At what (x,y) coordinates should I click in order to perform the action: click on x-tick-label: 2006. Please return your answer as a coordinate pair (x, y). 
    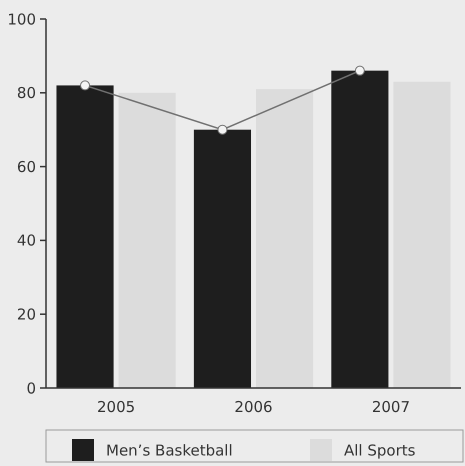
    Looking at the image, I should click on (253, 407).